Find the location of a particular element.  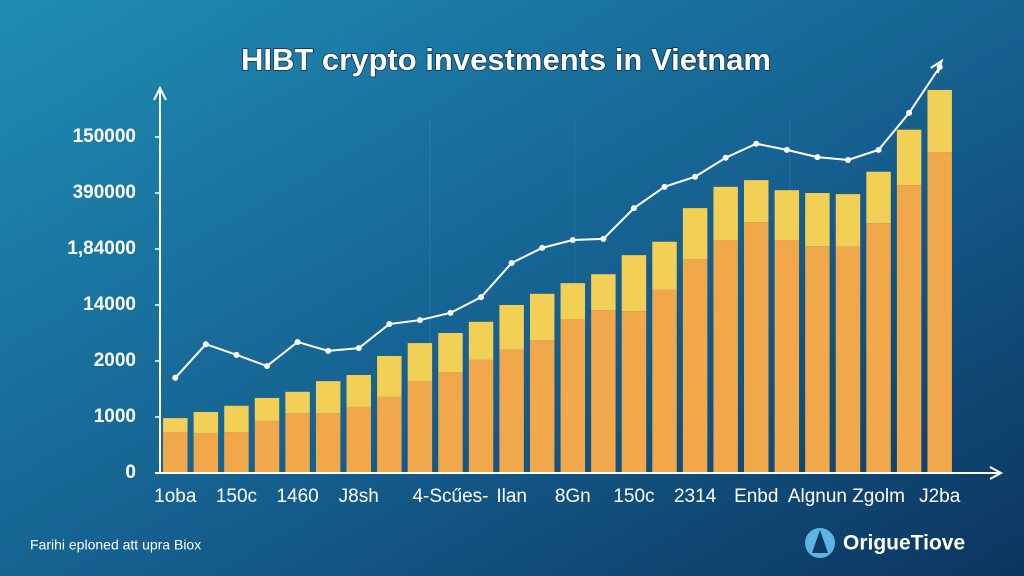

logo-text: OrigueTiove is located at coordinates (904, 543).